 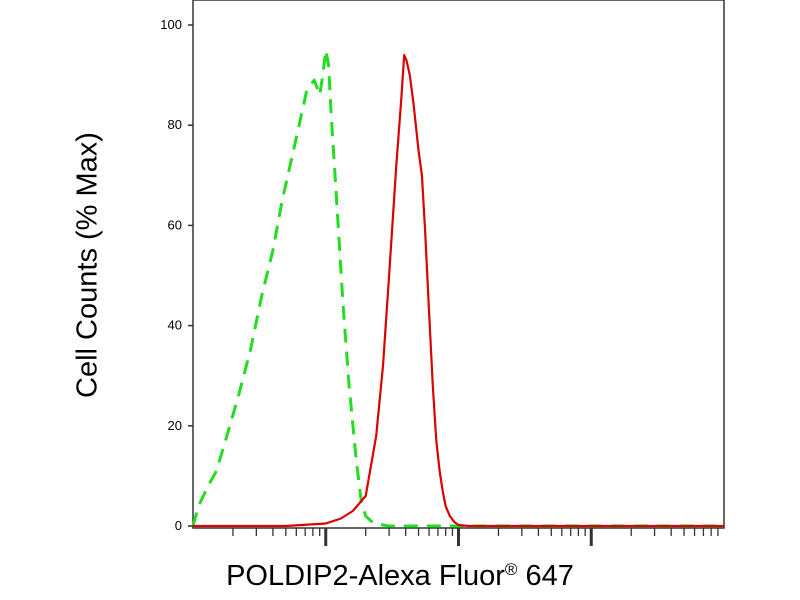 I want to click on x-axis-label-main: POLDIP2-Alexa Fluor, so click(x=365, y=576).